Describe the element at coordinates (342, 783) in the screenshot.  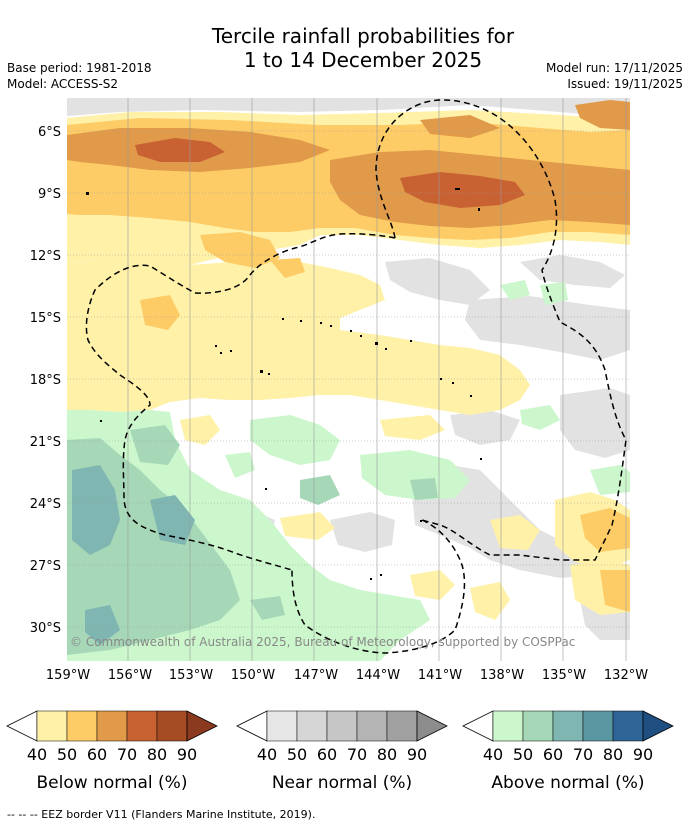
I see `colorbar-label: Near normal (%)` at that location.